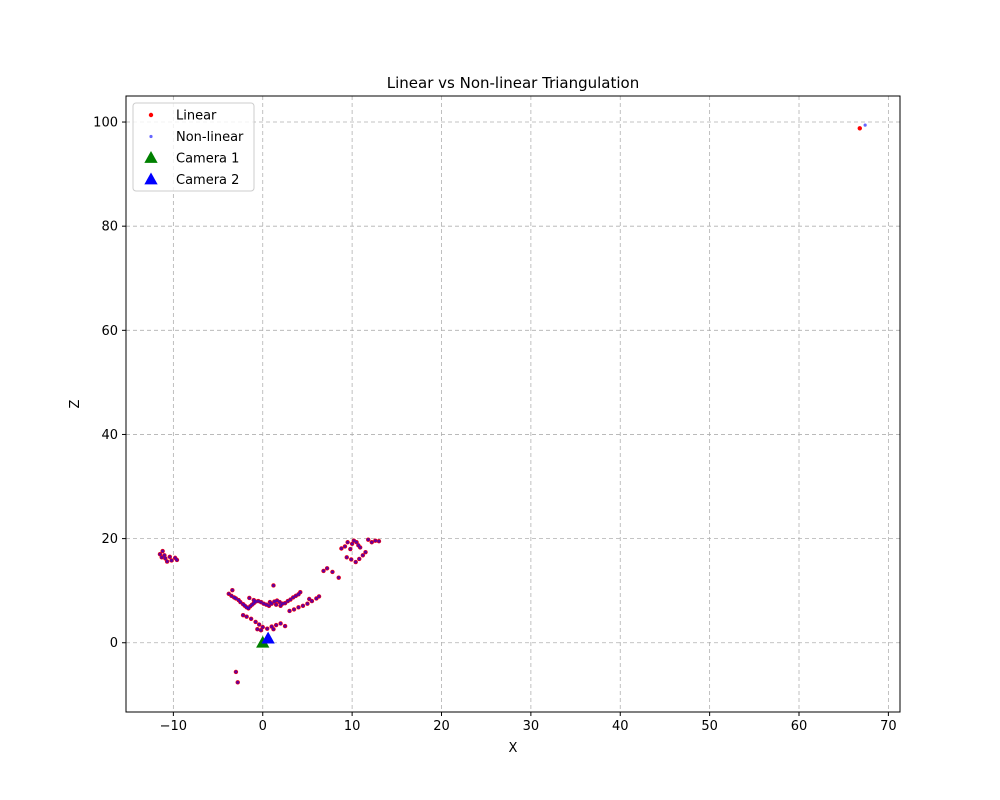 The image size is (1000, 800). Describe the element at coordinates (210, 137) in the screenshot. I see `legend-label: Non-linear` at that location.